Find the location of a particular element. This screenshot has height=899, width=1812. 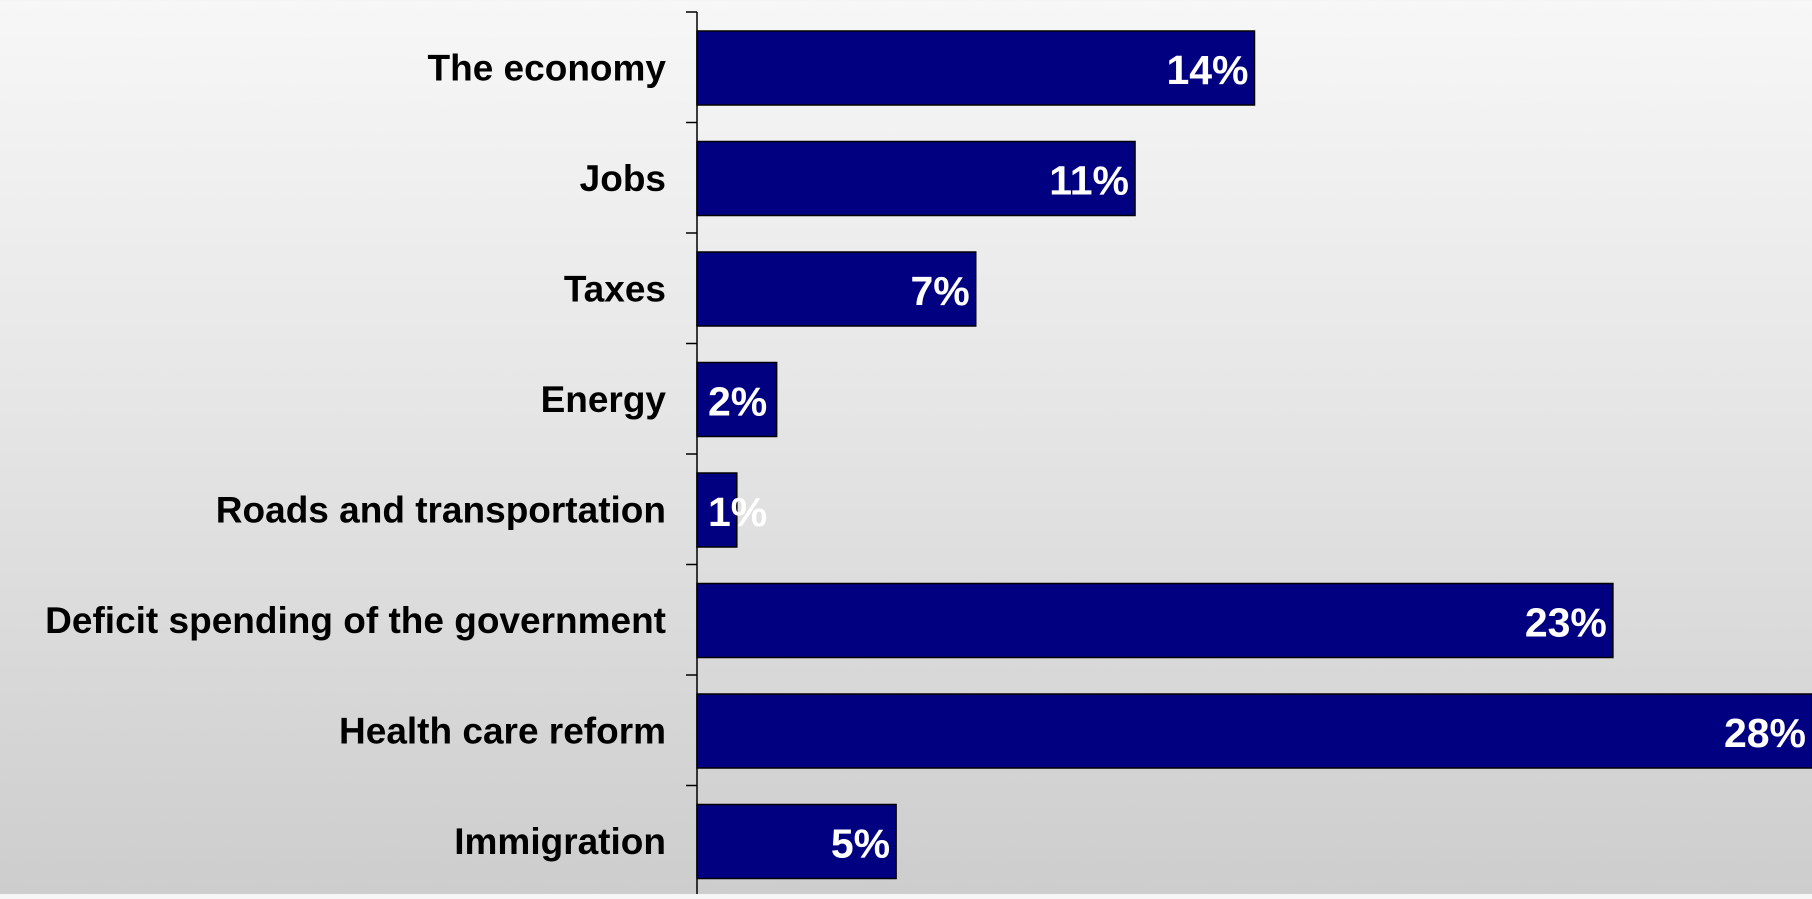

category-label: Immigration is located at coordinates (560, 841).